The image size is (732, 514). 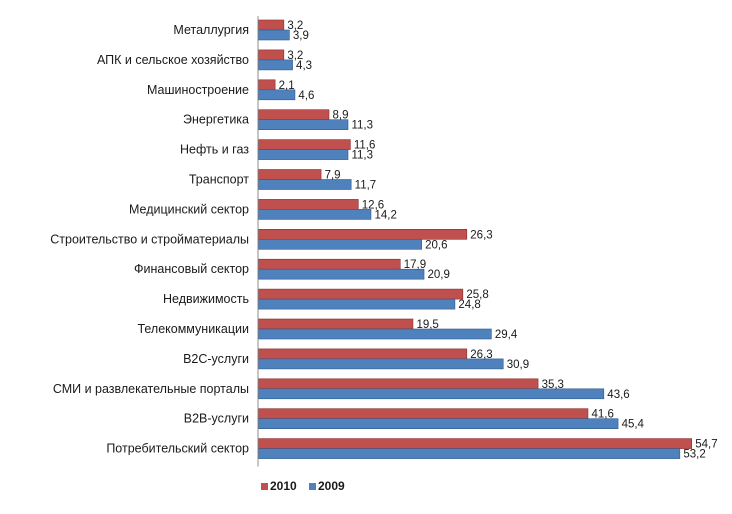 What do you see at coordinates (173, 60) in the screenshot?
I see `category-label: АПК и сельское хозяйство` at bounding box center [173, 60].